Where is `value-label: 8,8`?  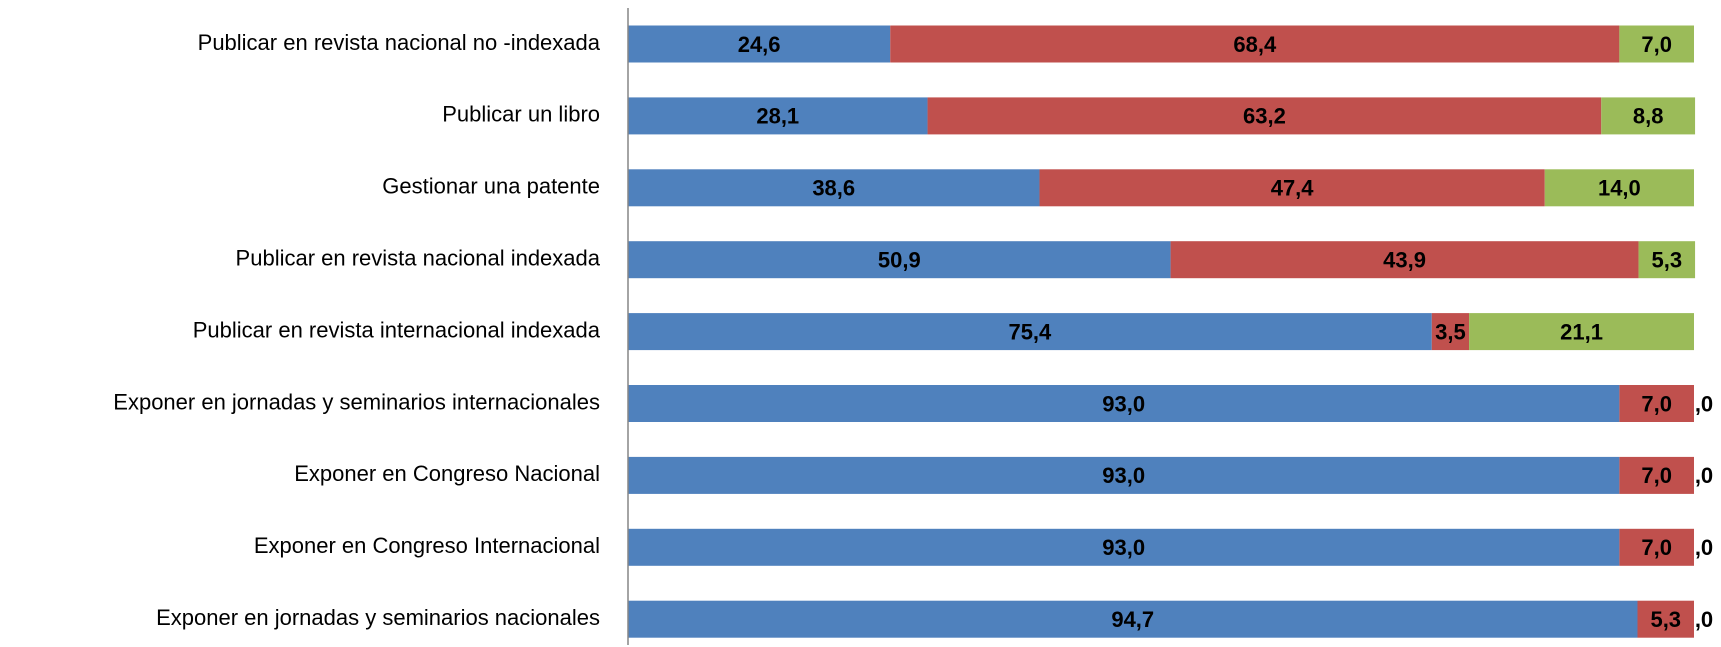 value-label: 8,8 is located at coordinates (1648, 116).